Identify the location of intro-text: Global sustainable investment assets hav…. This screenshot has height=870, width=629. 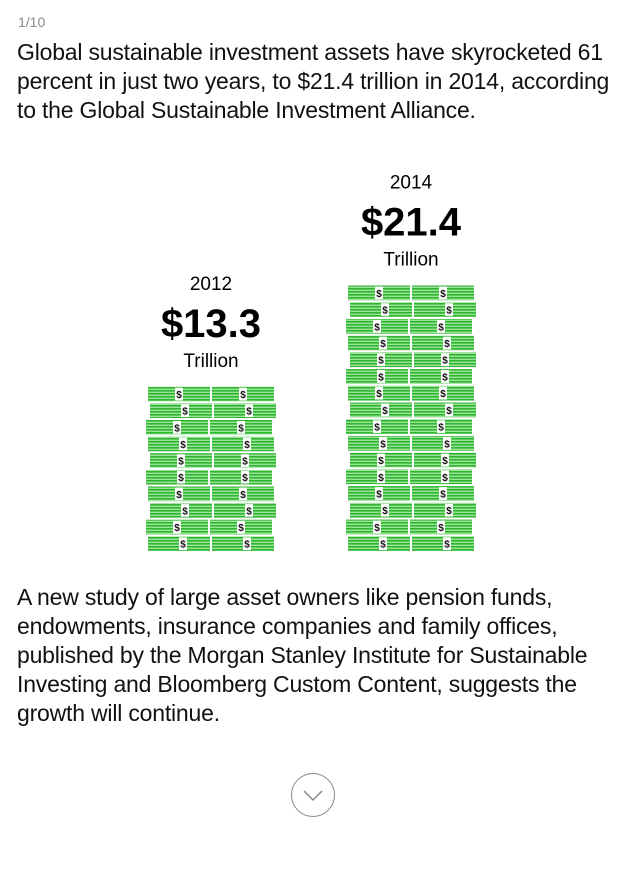
(313, 81).